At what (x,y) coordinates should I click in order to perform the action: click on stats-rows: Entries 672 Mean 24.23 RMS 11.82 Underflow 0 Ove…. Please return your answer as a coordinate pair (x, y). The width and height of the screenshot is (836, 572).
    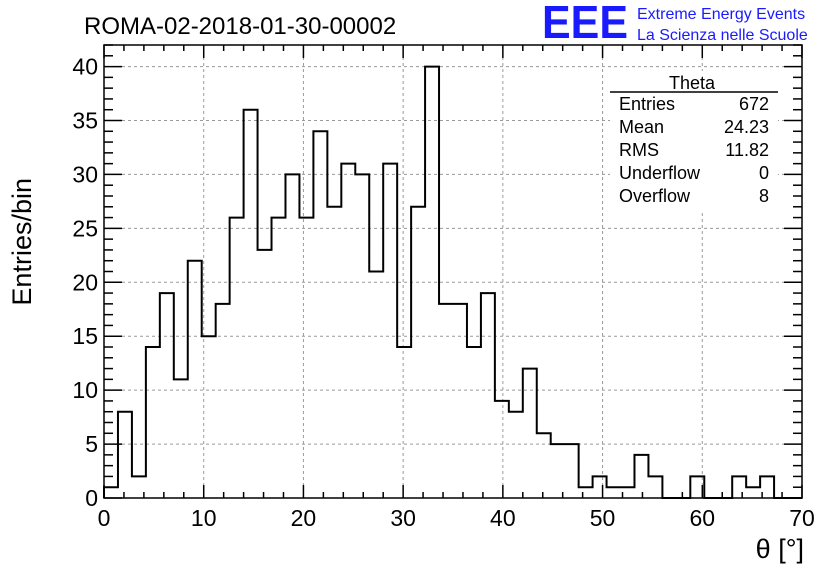
    Looking at the image, I should click on (694, 150).